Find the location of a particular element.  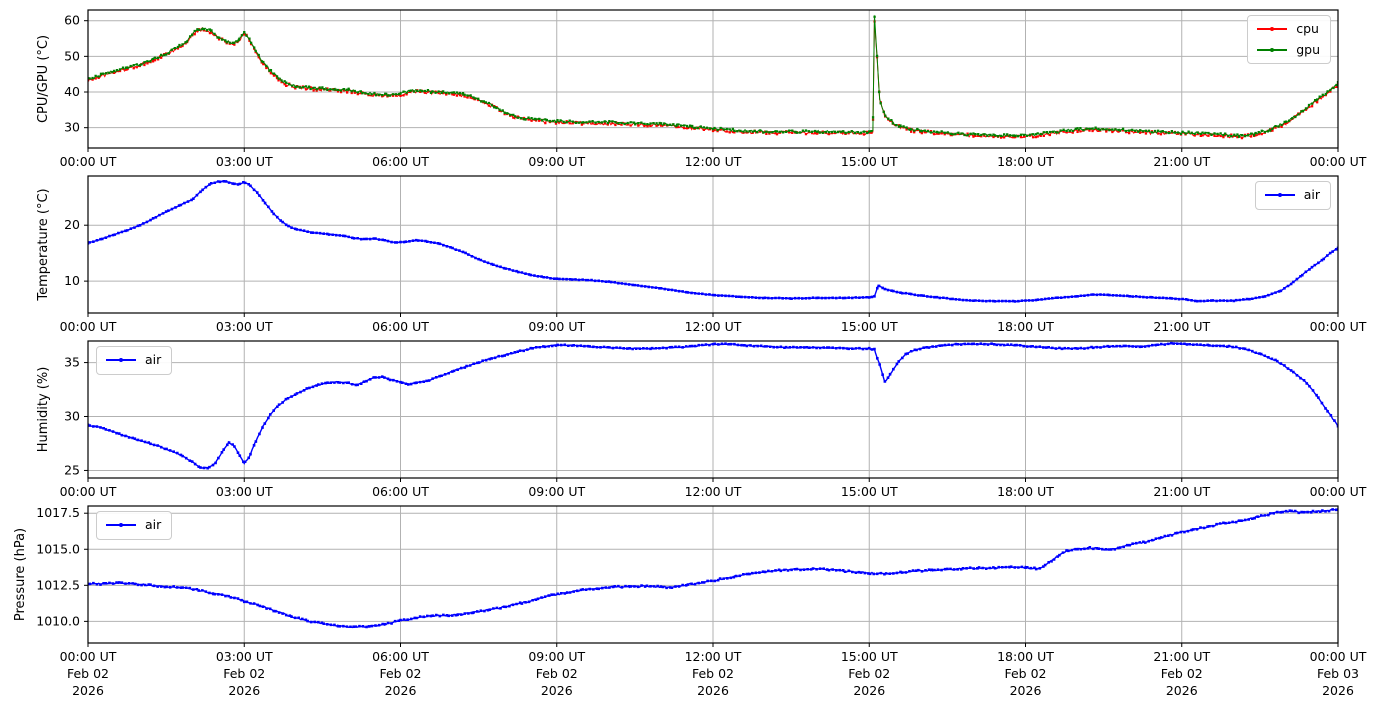

legend-label: gpu is located at coordinates (1308, 49).